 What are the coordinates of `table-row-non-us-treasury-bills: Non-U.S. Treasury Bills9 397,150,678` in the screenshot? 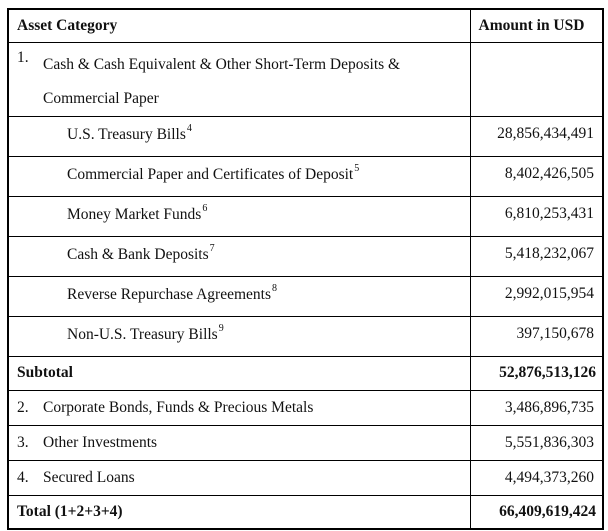 It's located at (305, 336).